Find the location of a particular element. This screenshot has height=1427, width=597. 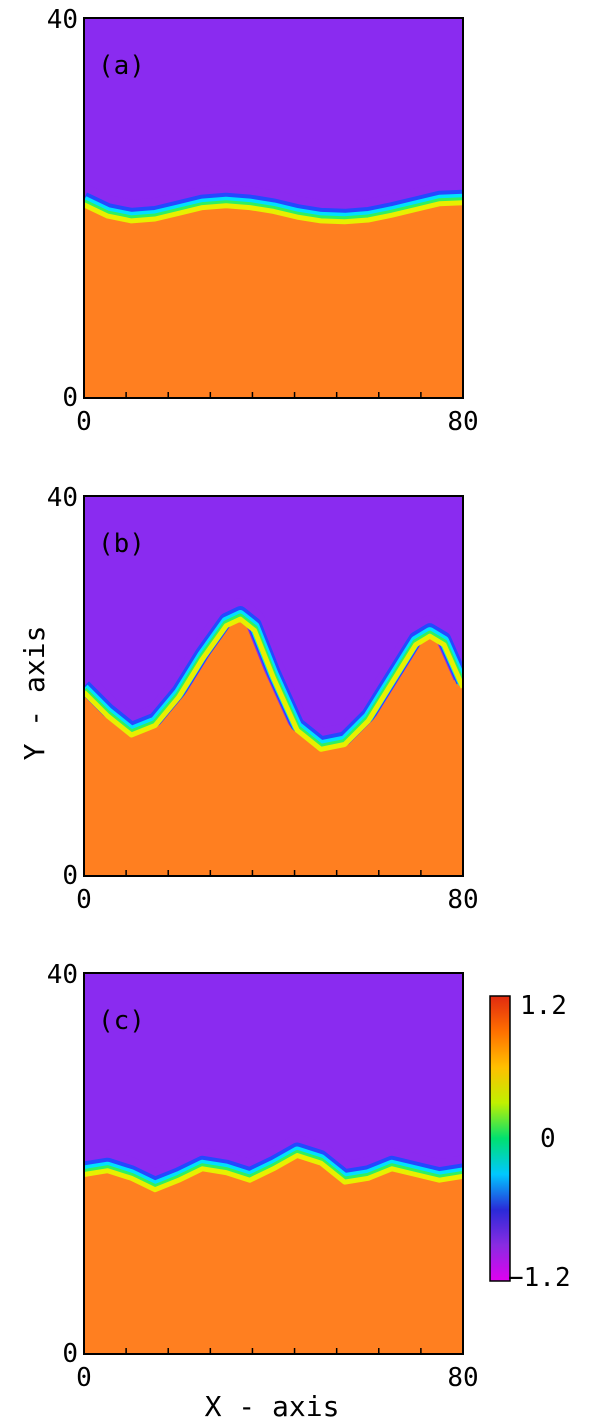

colorbar: 1.2 0 −1.2 is located at coordinates (530, 1142).